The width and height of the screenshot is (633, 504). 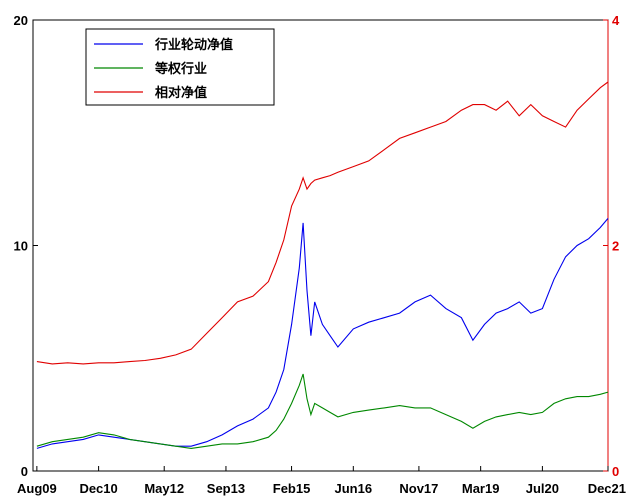 I want to click on x-tick-label-9: Dec21, so click(x=607, y=488).